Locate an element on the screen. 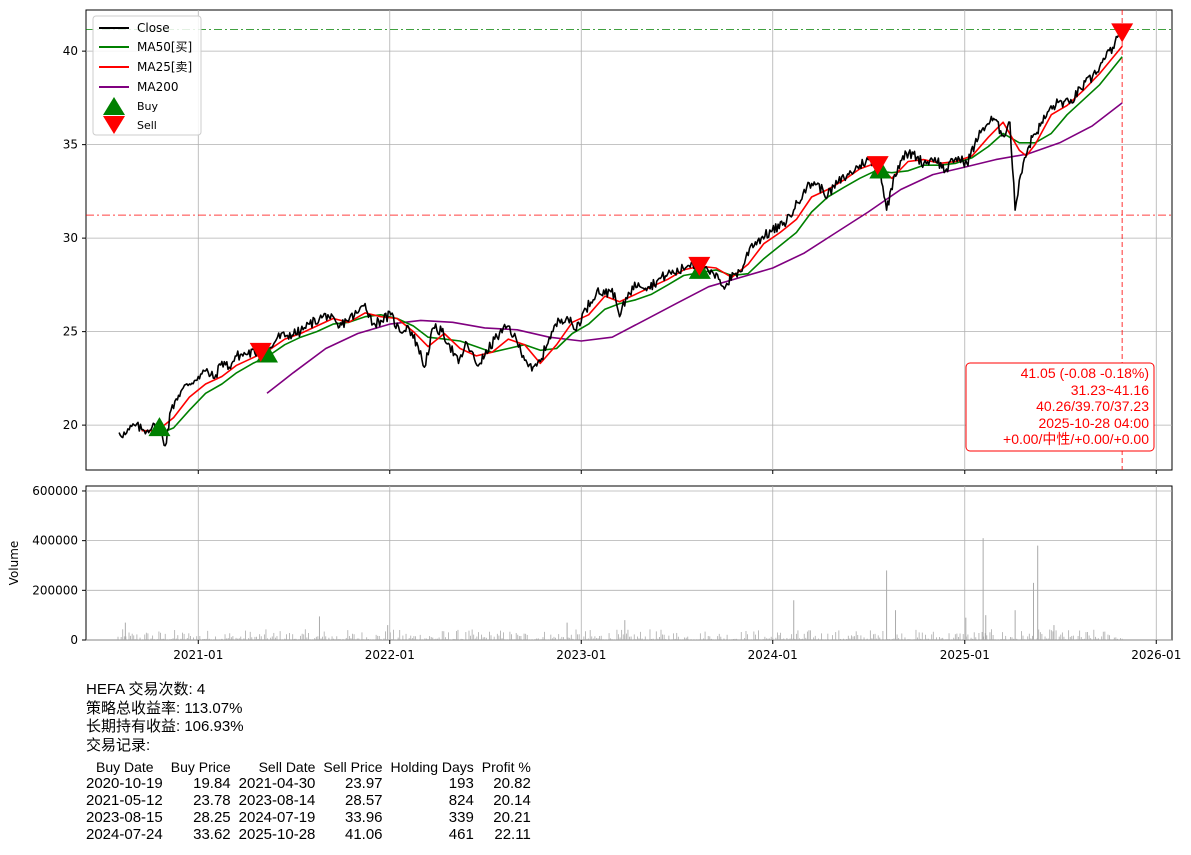  buy-price: 23.78 is located at coordinates (212, 800).